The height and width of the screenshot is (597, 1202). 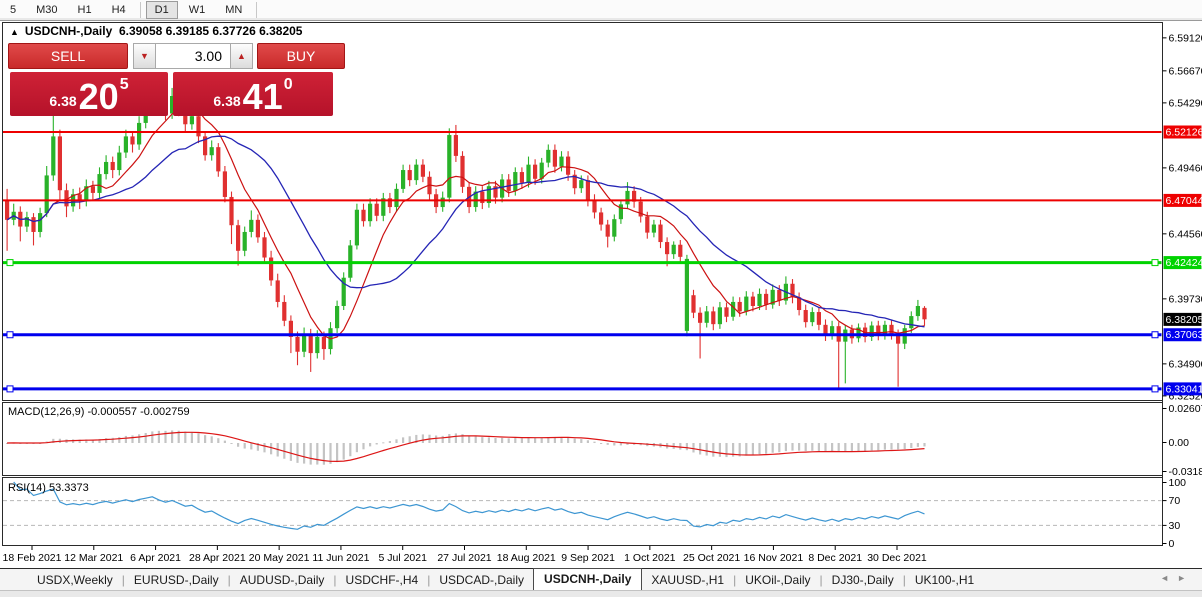 I want to click on price-badge-6.37063: 6.37063, so click(x=1182, y=335).